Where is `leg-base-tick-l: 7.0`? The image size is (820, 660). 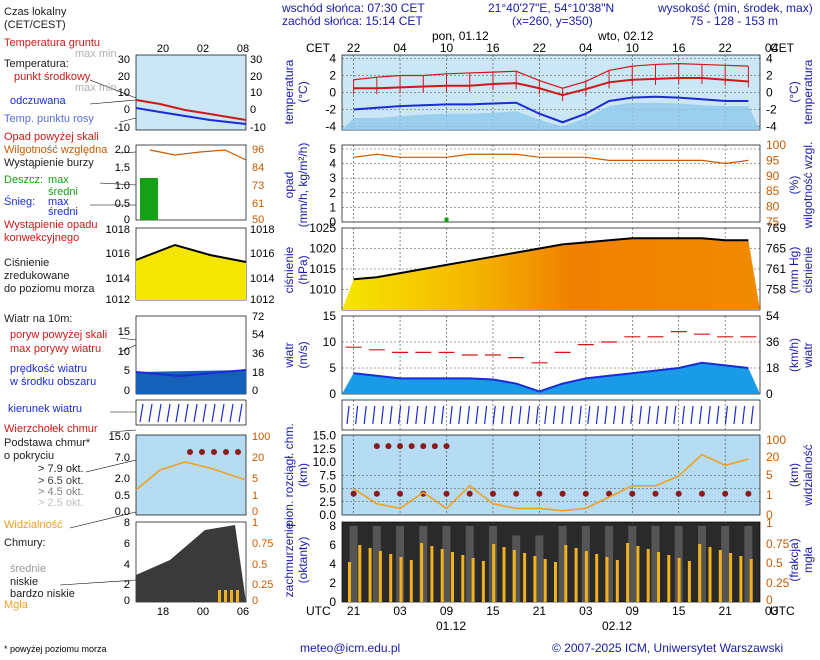
leg-base-tick-l: 7.0 is located at coordinates (122, 458).